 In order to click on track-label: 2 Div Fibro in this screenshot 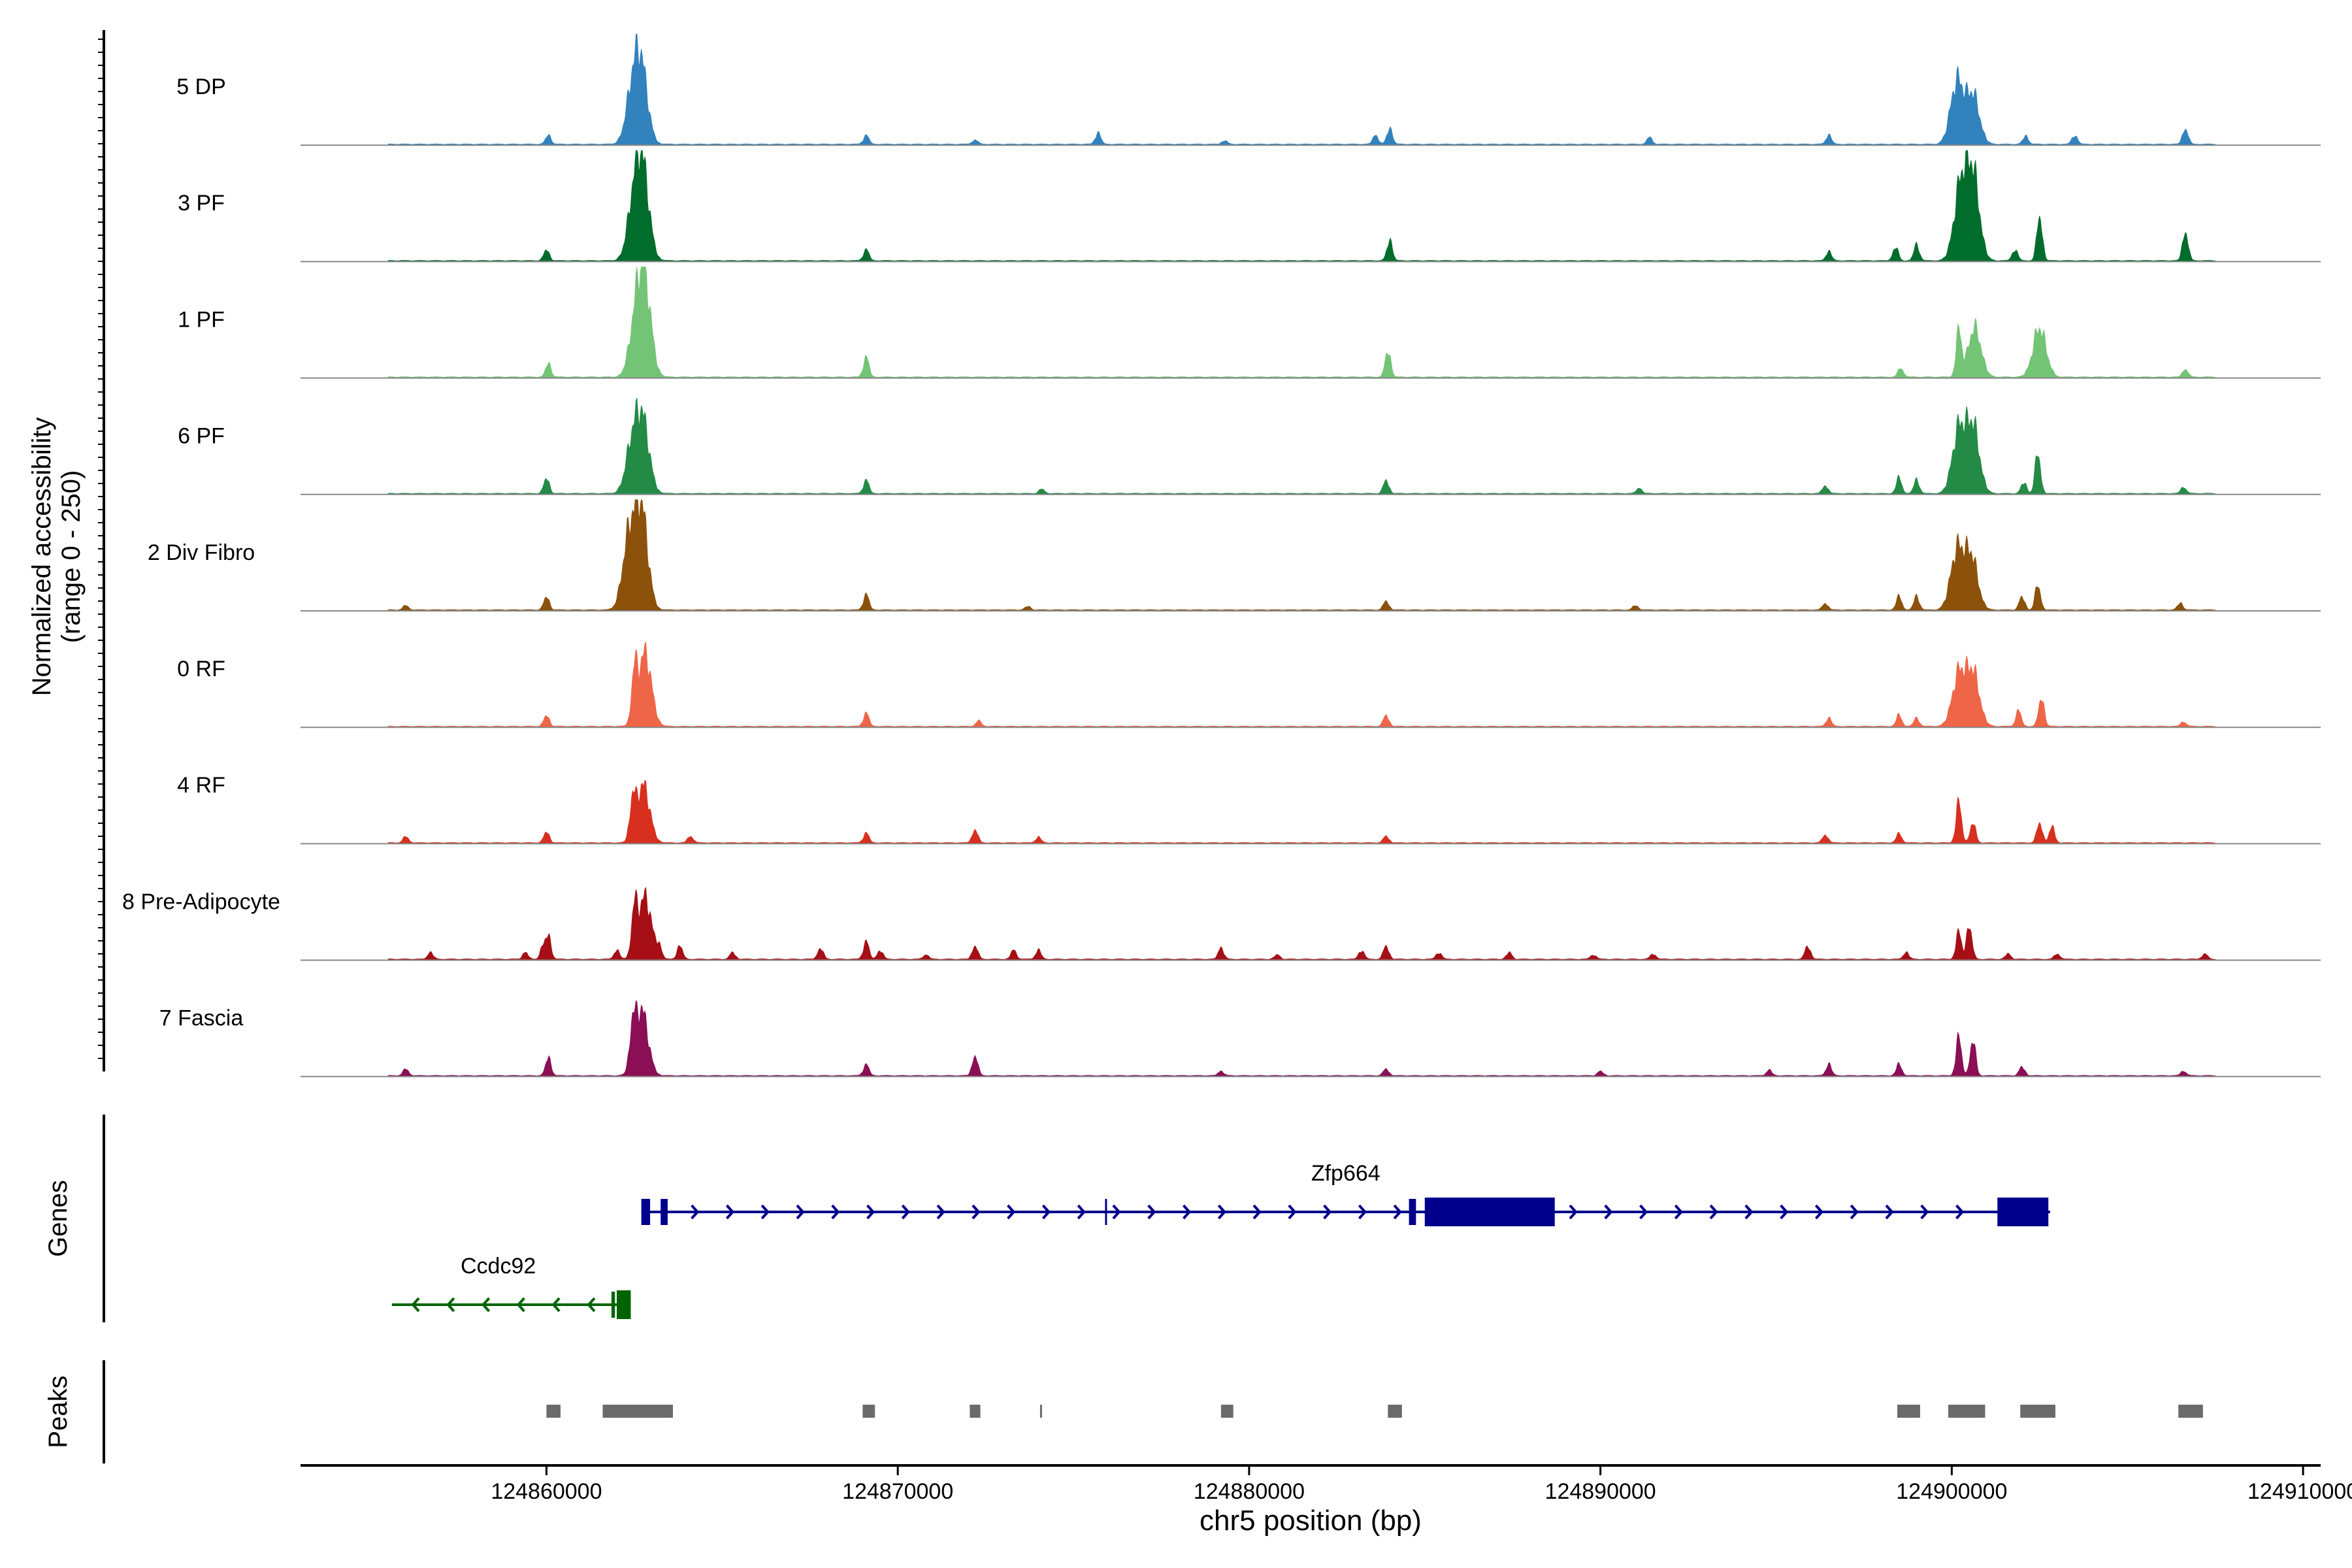, I will do `click(201, 552)`.